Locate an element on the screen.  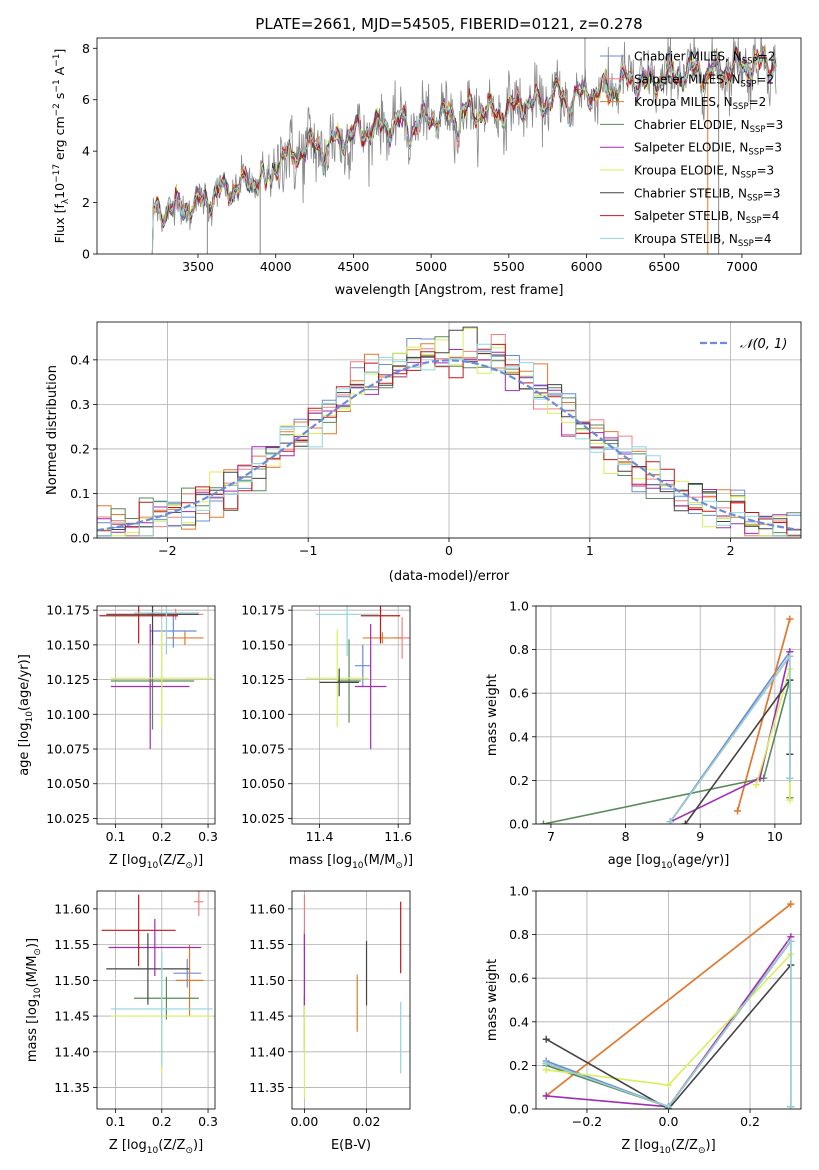
x-tick-label: 0.1 is located at coordinates (116, 836).